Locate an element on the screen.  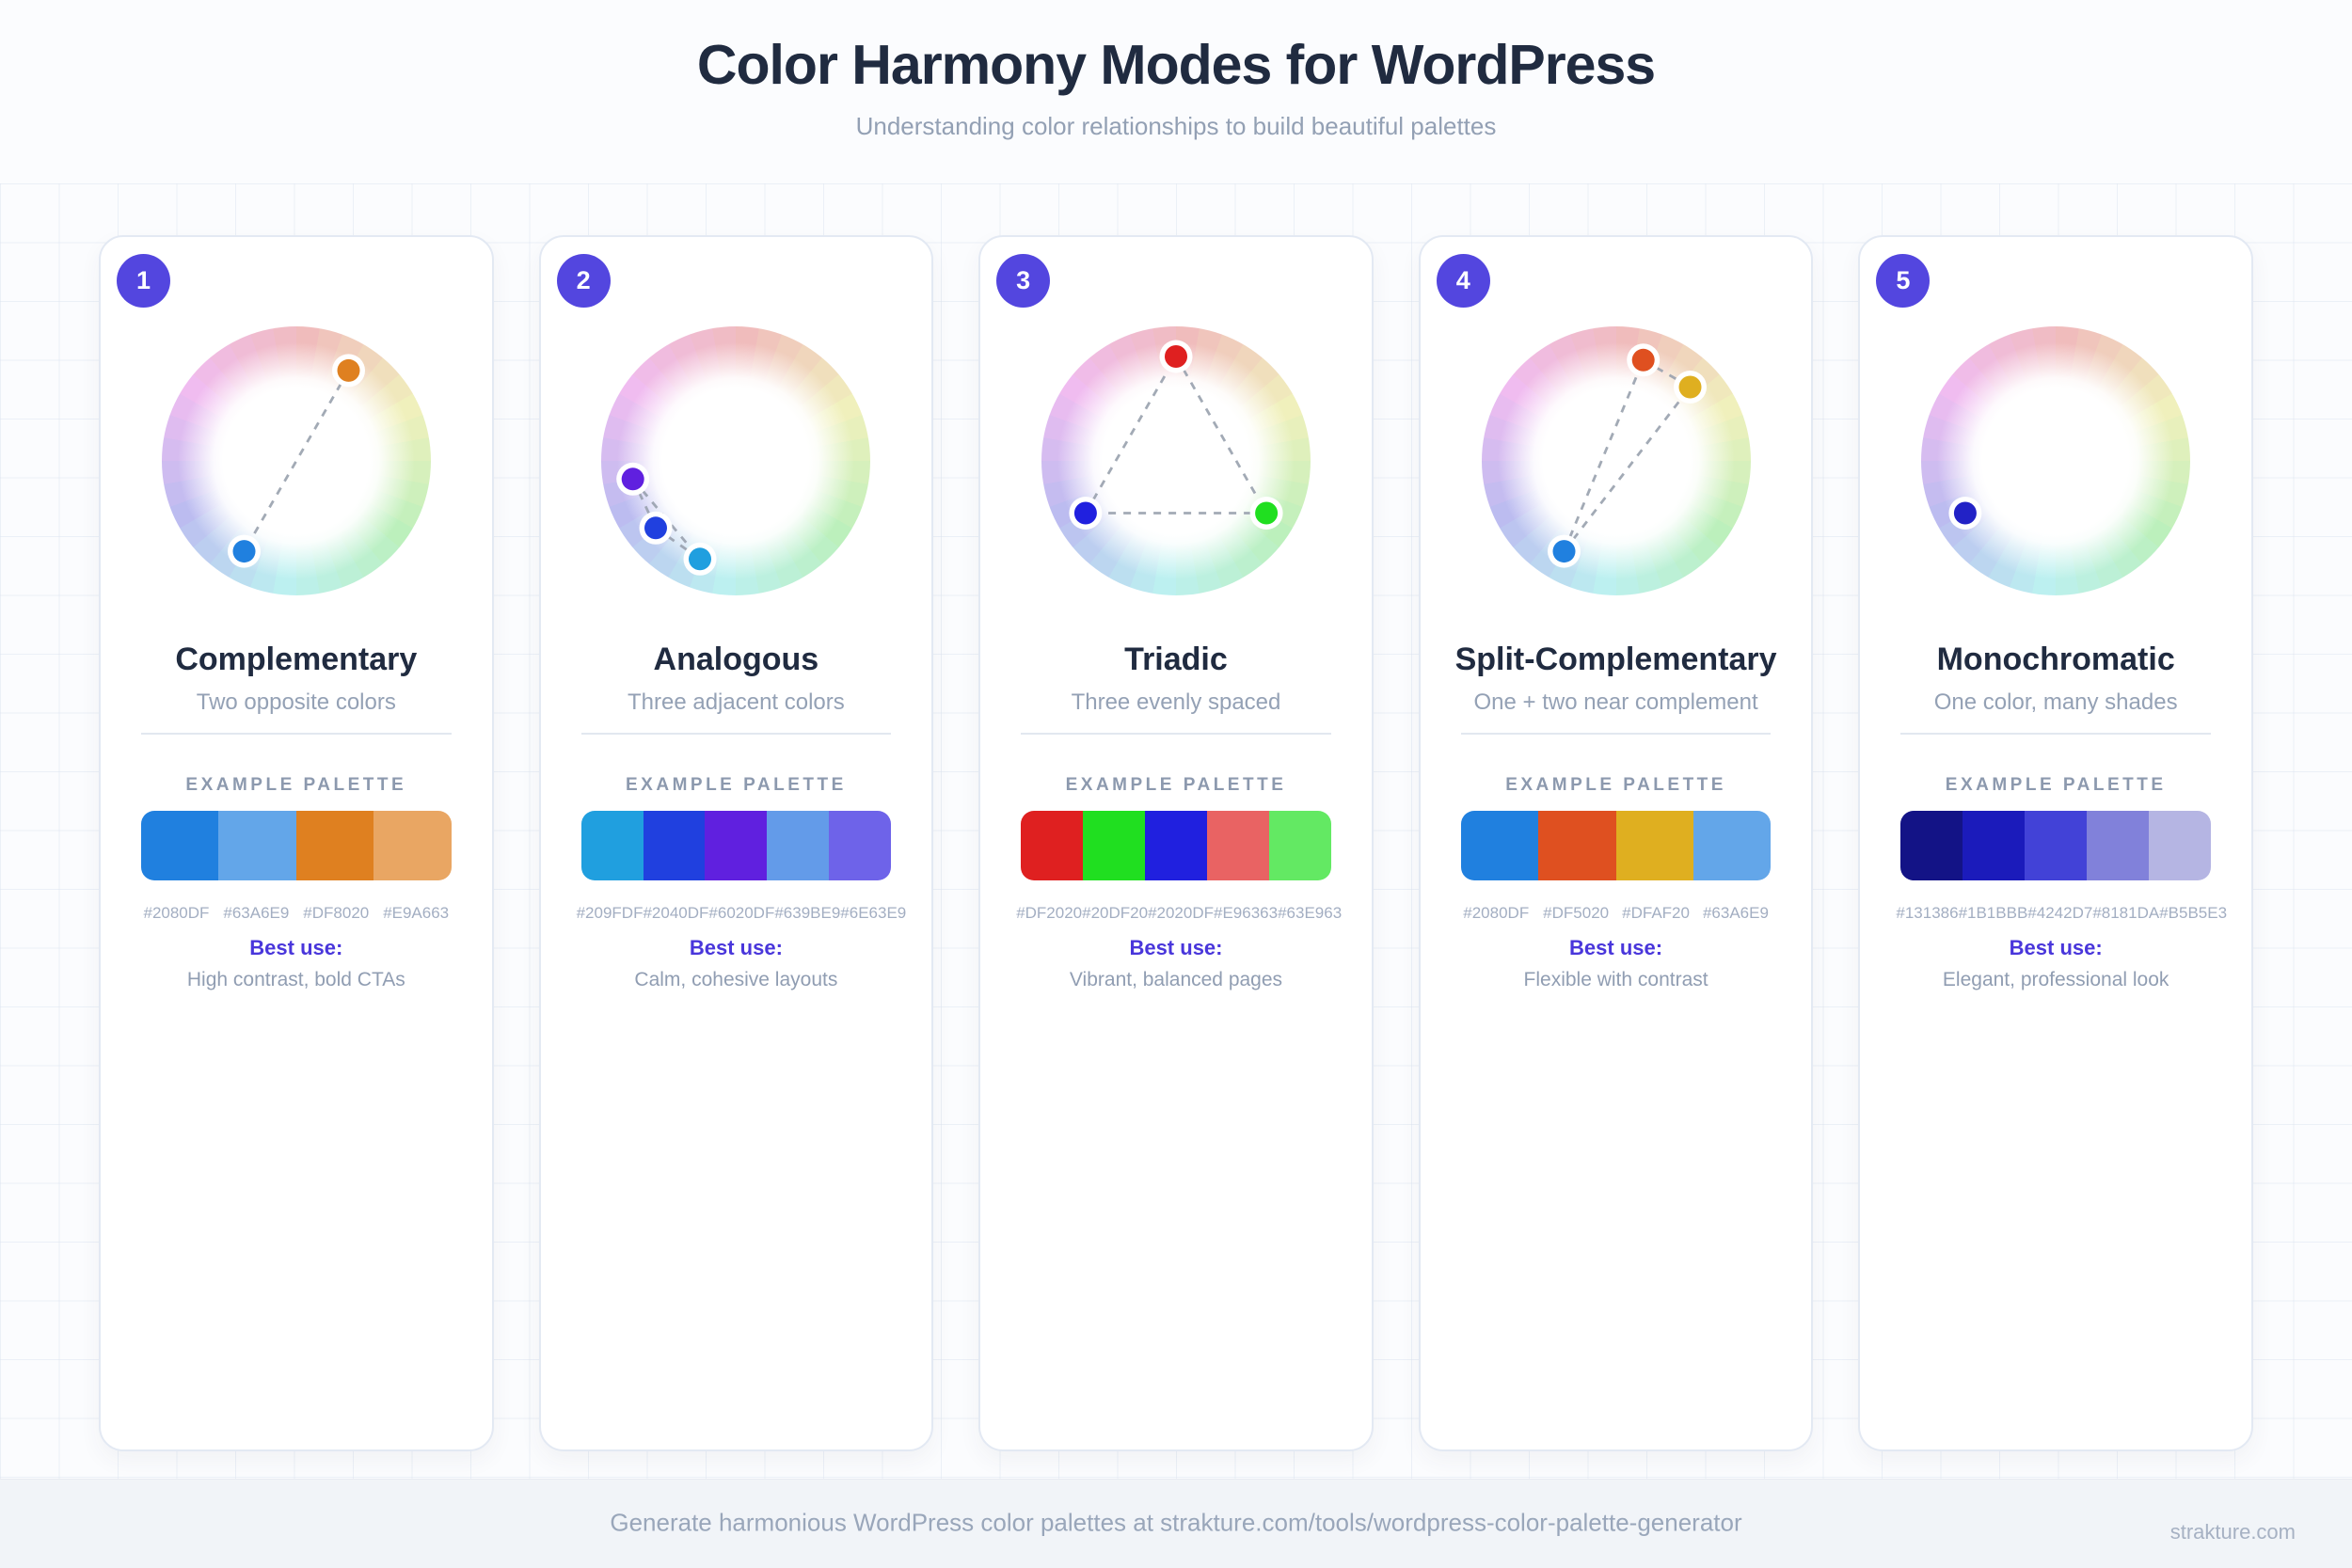
best-use-text: Flexible with contrast is located at coordinates (1615, 979).